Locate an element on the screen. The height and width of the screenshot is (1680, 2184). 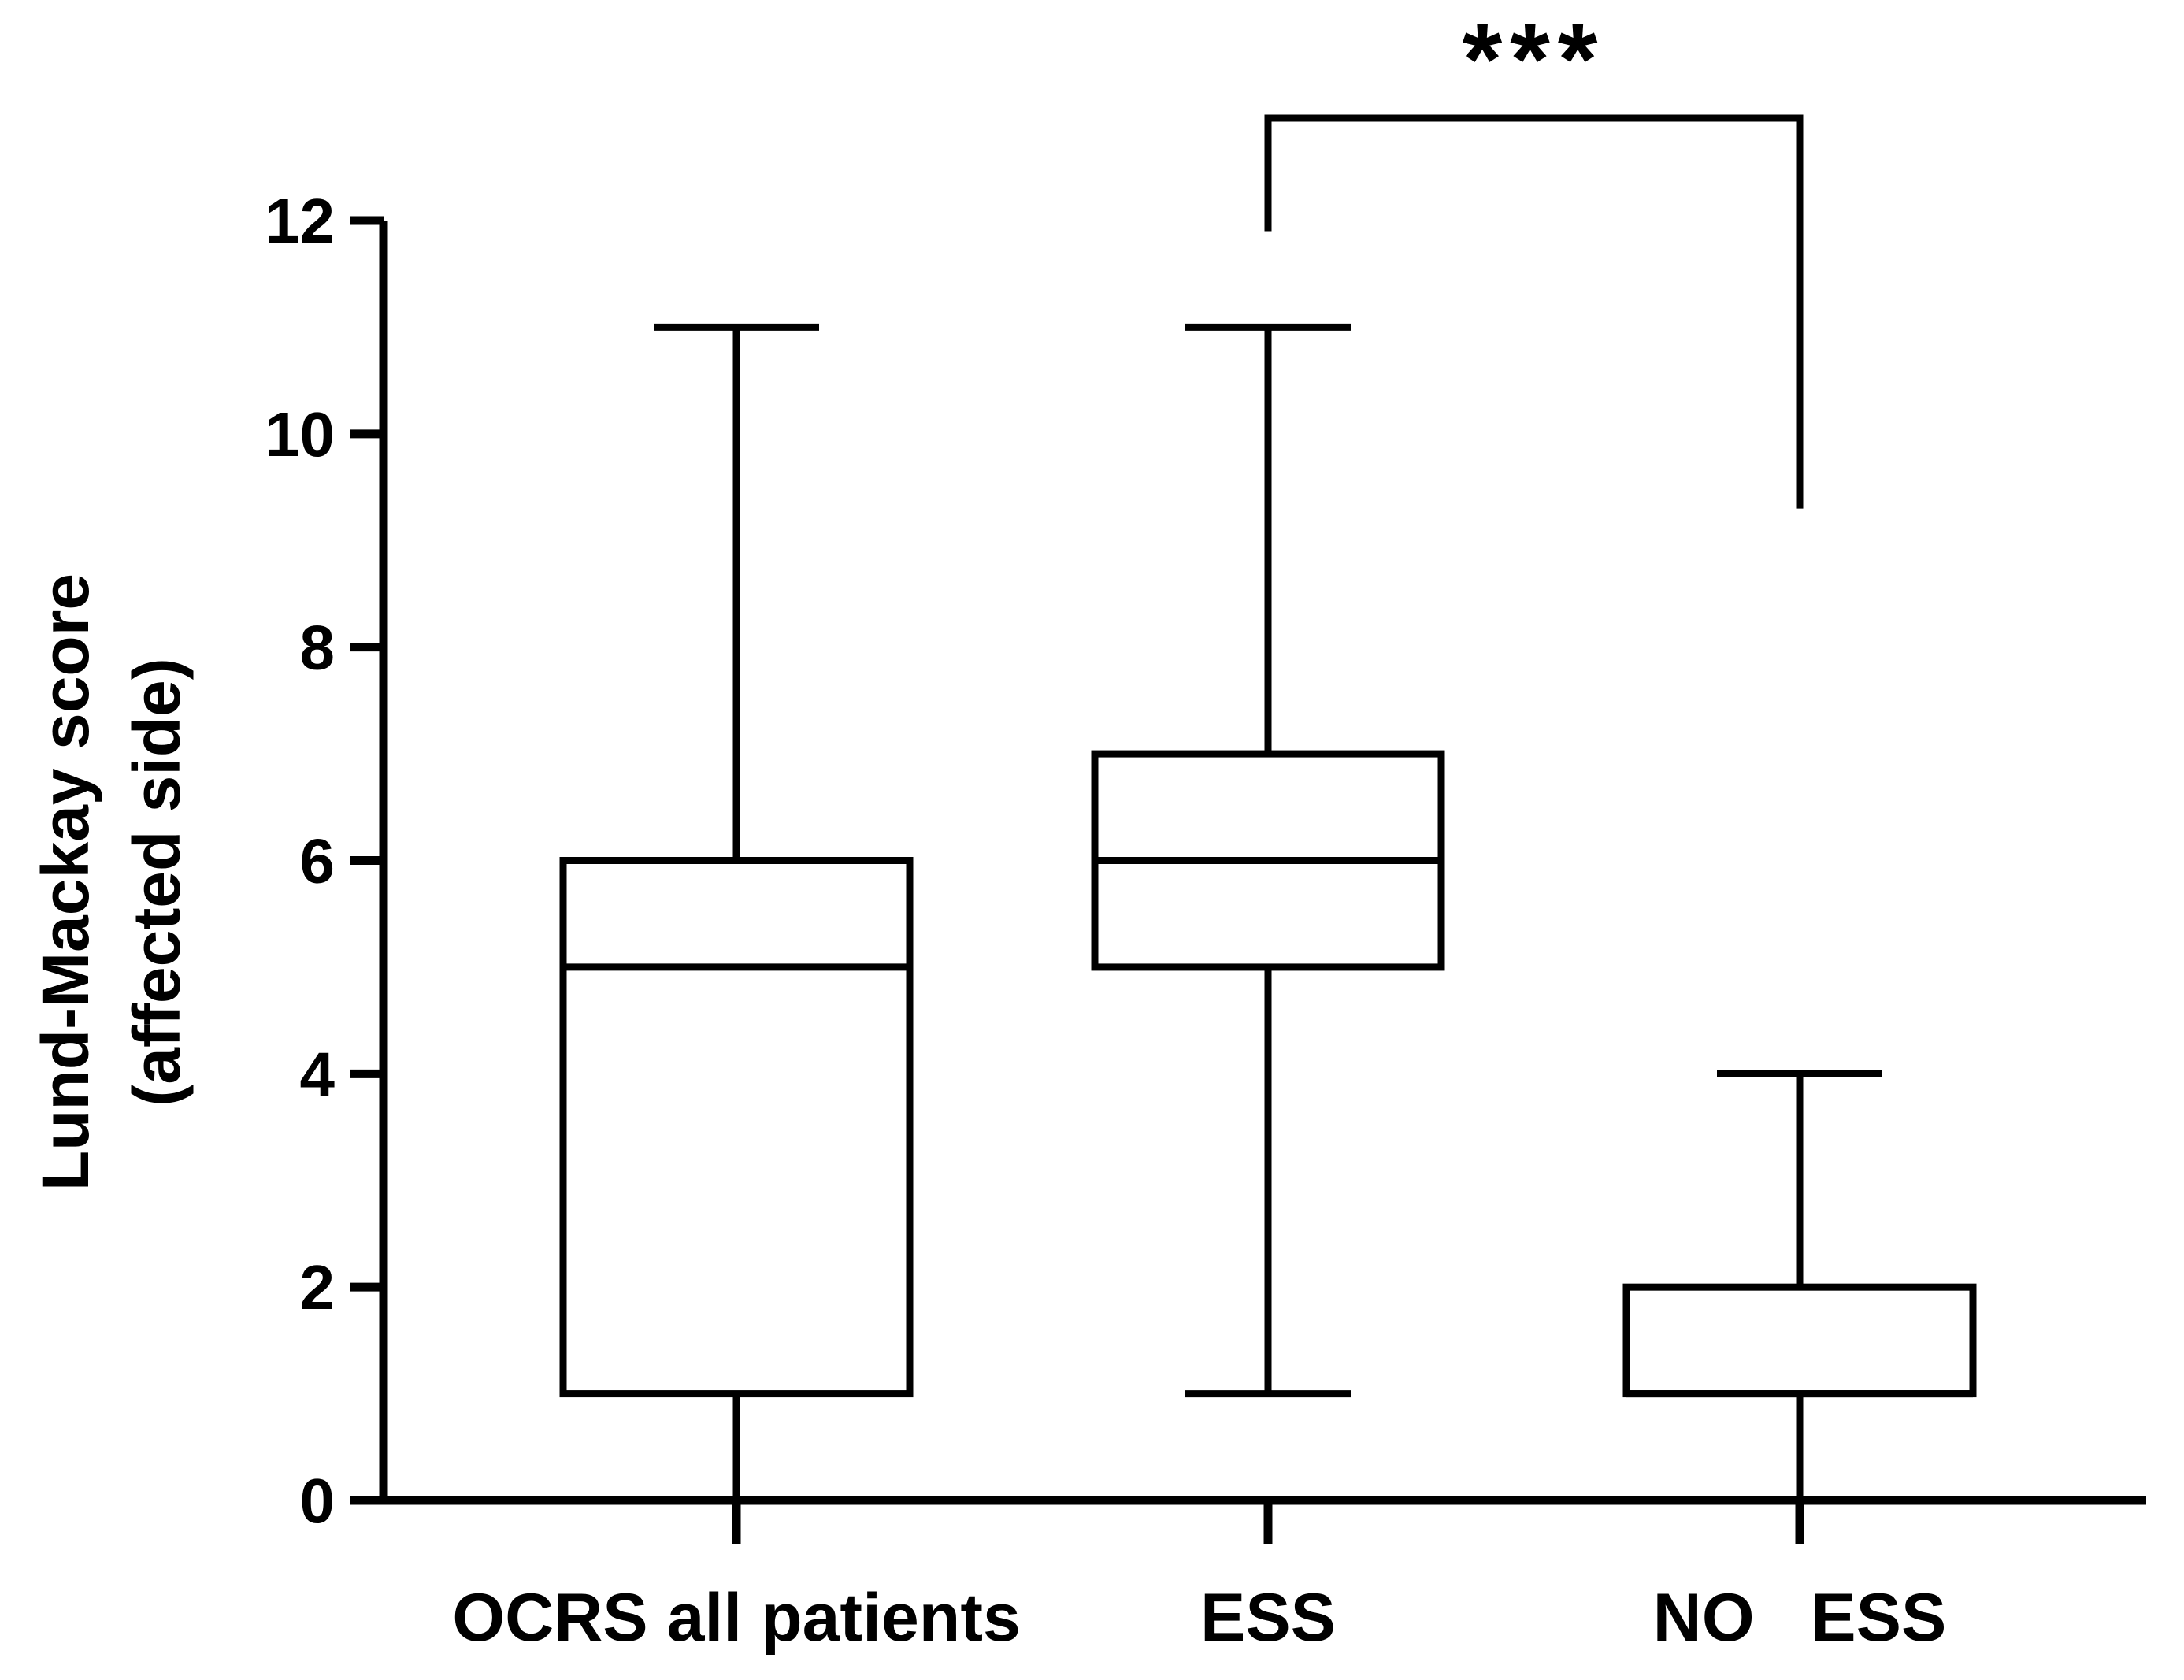
y-tick-label: 2 is located at coordinates (318, 1287).